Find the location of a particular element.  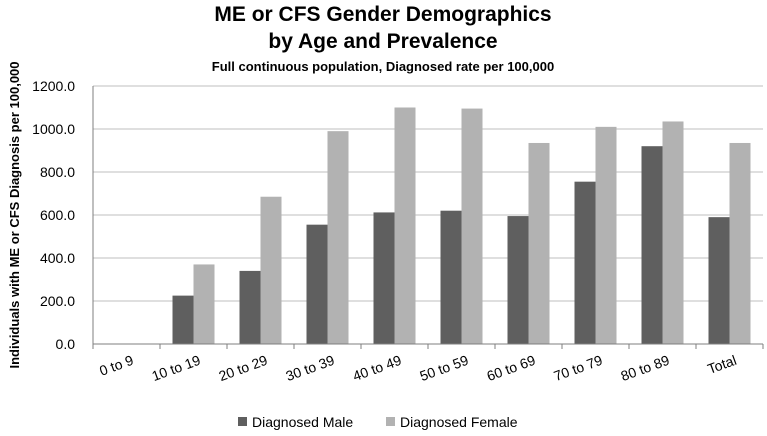

legend: Diagnosed Male Diagnosed Female is located at coordinates (378, 422).